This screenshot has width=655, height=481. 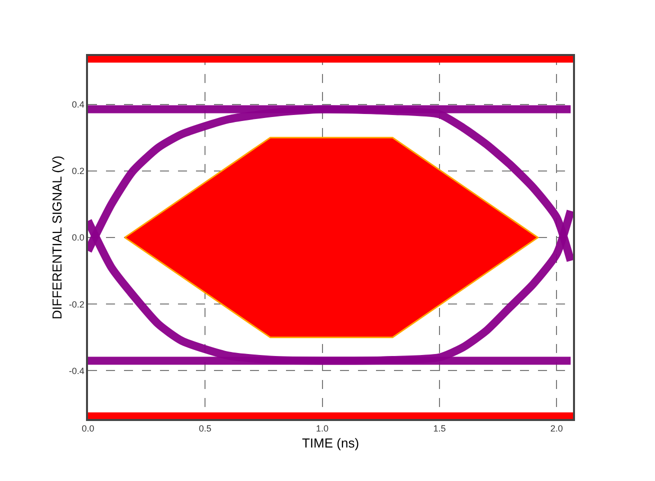 I want to click on x-tick-label: 1.5, so click(x=439, y=429).